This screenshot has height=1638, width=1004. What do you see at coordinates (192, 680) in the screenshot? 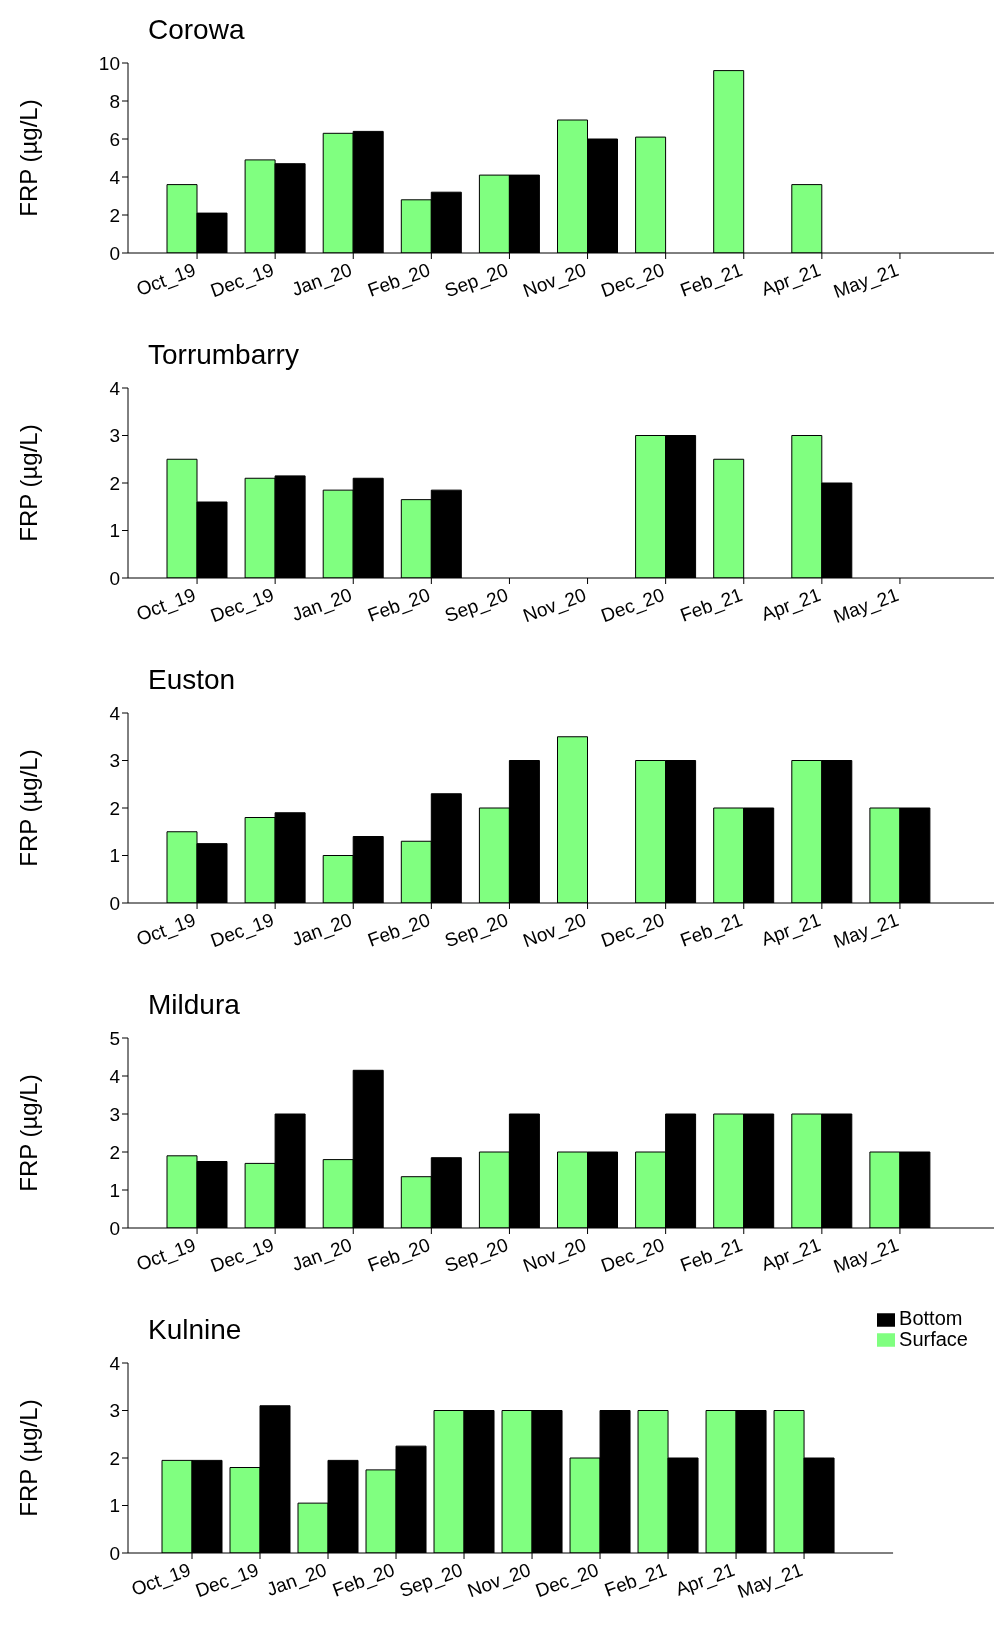
I see `chart-title: Euston` at bounding box center [192, 680].